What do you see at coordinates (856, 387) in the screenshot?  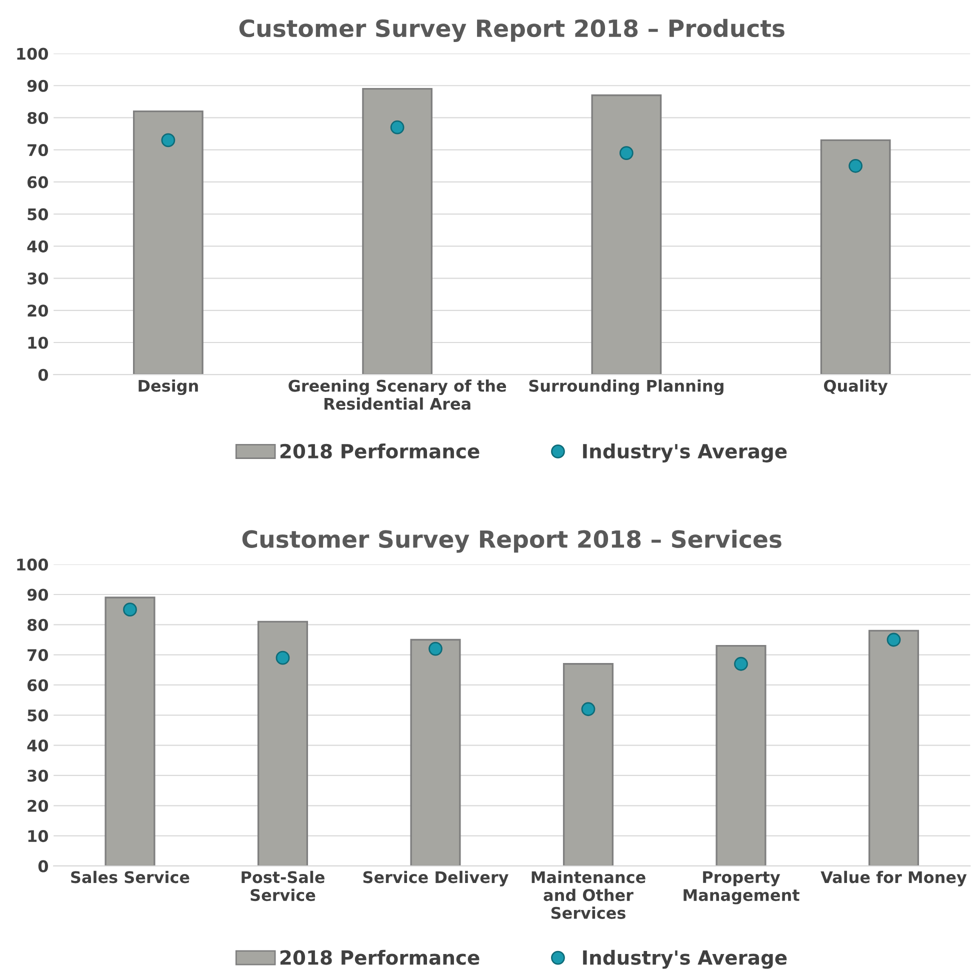 I see `x-tick-label: Quality` at bounding box center [856, 387].